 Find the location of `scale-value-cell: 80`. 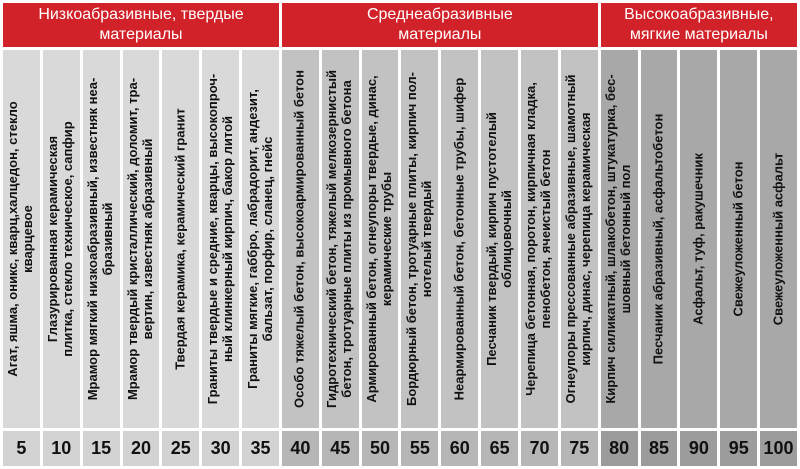

scale-value-cell: 80 is located at coordinates (619, 448).